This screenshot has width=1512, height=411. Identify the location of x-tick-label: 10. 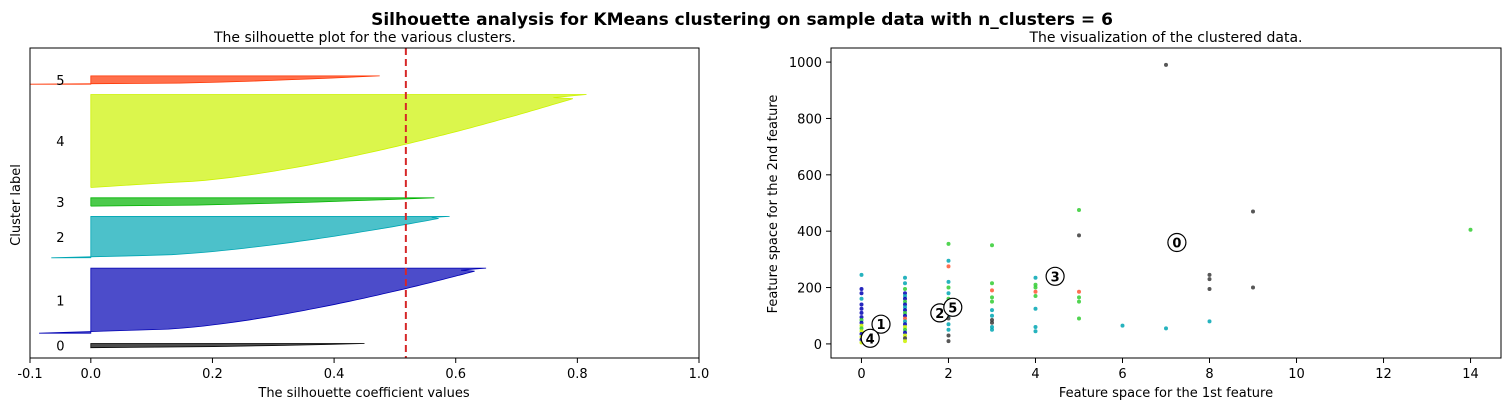
(1296, 374).